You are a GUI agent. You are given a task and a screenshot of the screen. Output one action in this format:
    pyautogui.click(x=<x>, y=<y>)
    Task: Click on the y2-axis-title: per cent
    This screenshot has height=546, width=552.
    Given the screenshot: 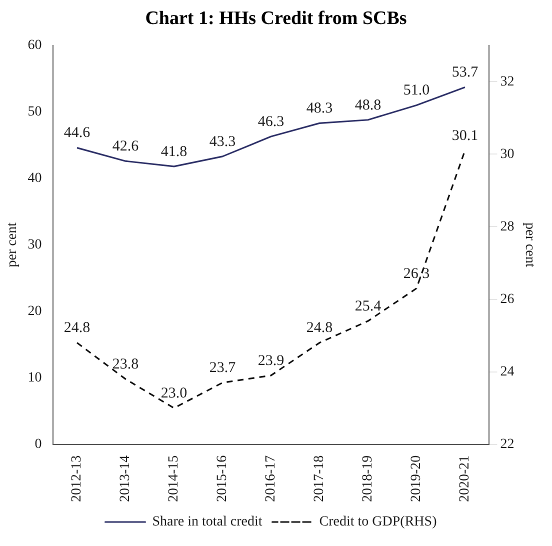 What is the action you would take?
    pyautogui.click(x=529, y=245)
    